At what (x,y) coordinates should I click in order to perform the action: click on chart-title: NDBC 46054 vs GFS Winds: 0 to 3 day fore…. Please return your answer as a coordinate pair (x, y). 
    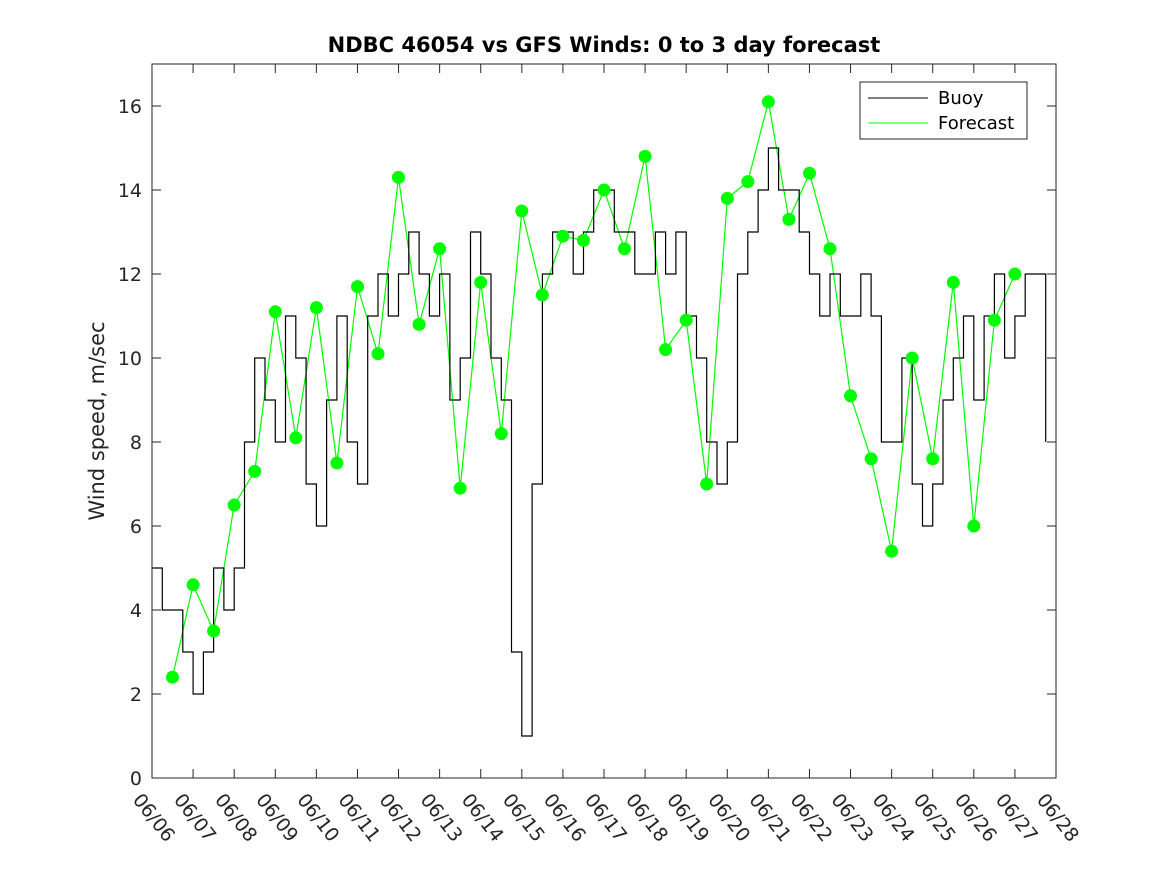
    Looking at the image, I should click on (604, 45).